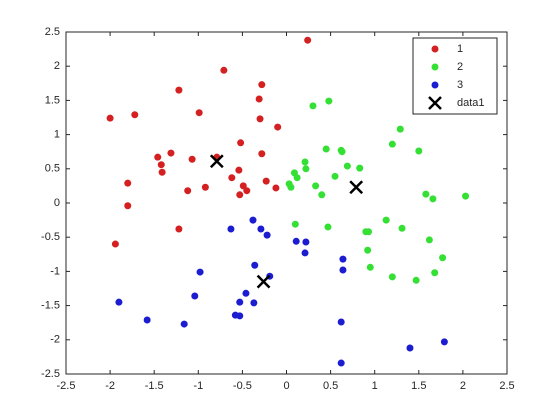 The width and height of the screenshot is (560, 420). Describe the element at coordinates (52, 169) in the screenshot. I see `y-tick-label: 0.5` at that location.